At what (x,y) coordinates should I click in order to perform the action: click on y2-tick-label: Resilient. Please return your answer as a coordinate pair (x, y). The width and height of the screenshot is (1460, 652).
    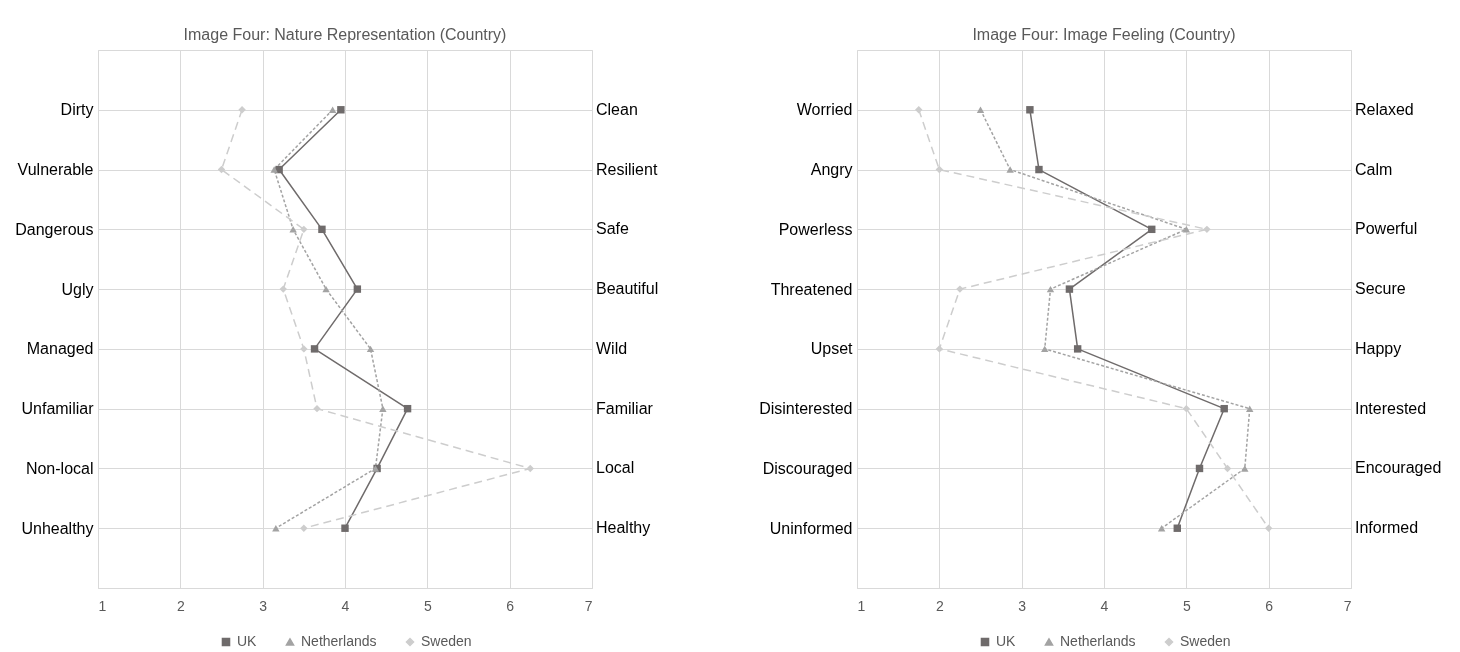
    Looking at the image, I should click on (627, 169).